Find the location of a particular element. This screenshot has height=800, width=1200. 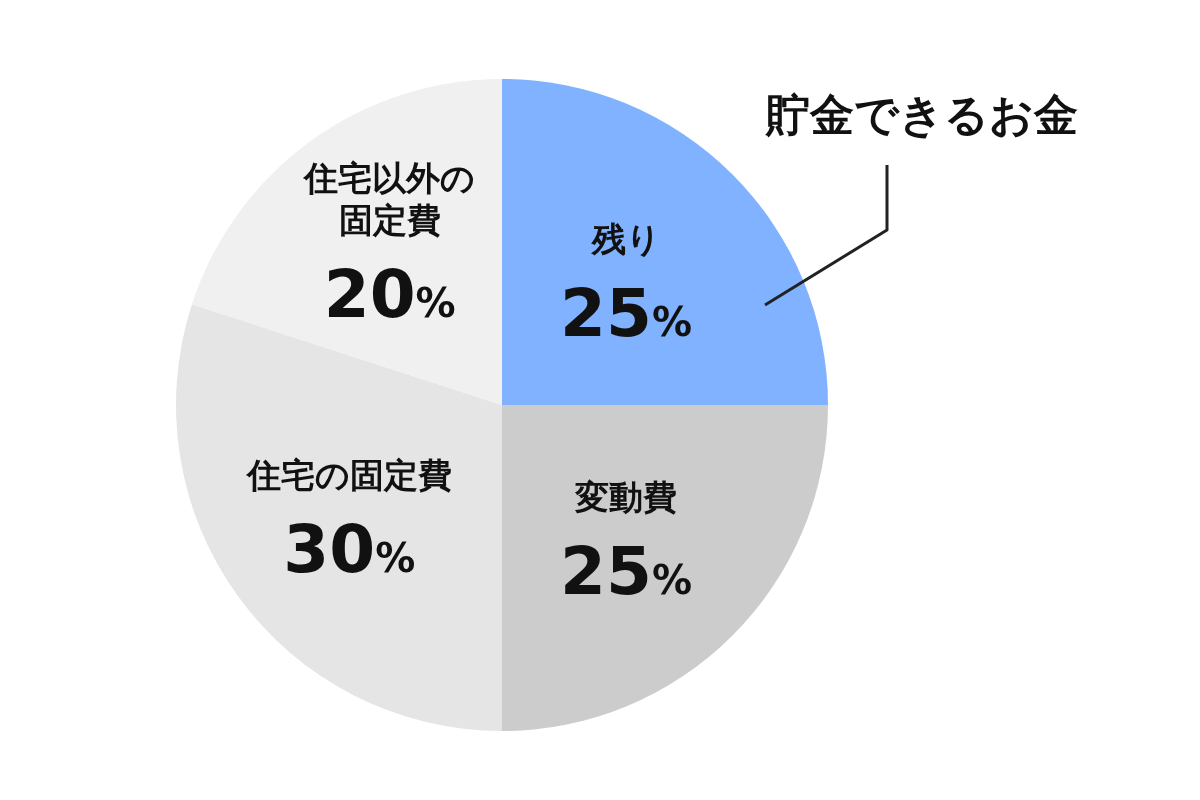

text: 貯金できるお金 is located at coordinates (921, 114).